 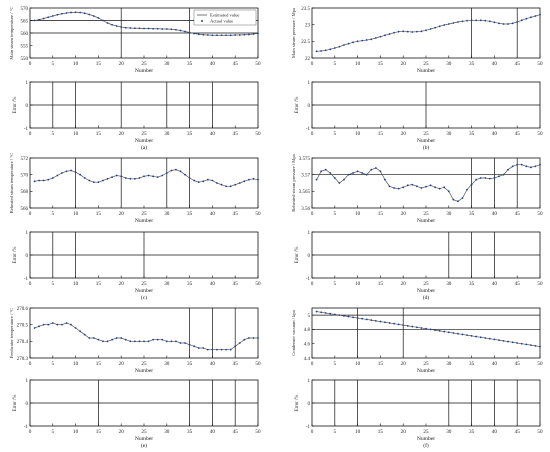 What do you see at coordinates (236, 64) in the screenshot?
I see `chart-a-main-xtick-label: 45` at bounding box center [236, 64].